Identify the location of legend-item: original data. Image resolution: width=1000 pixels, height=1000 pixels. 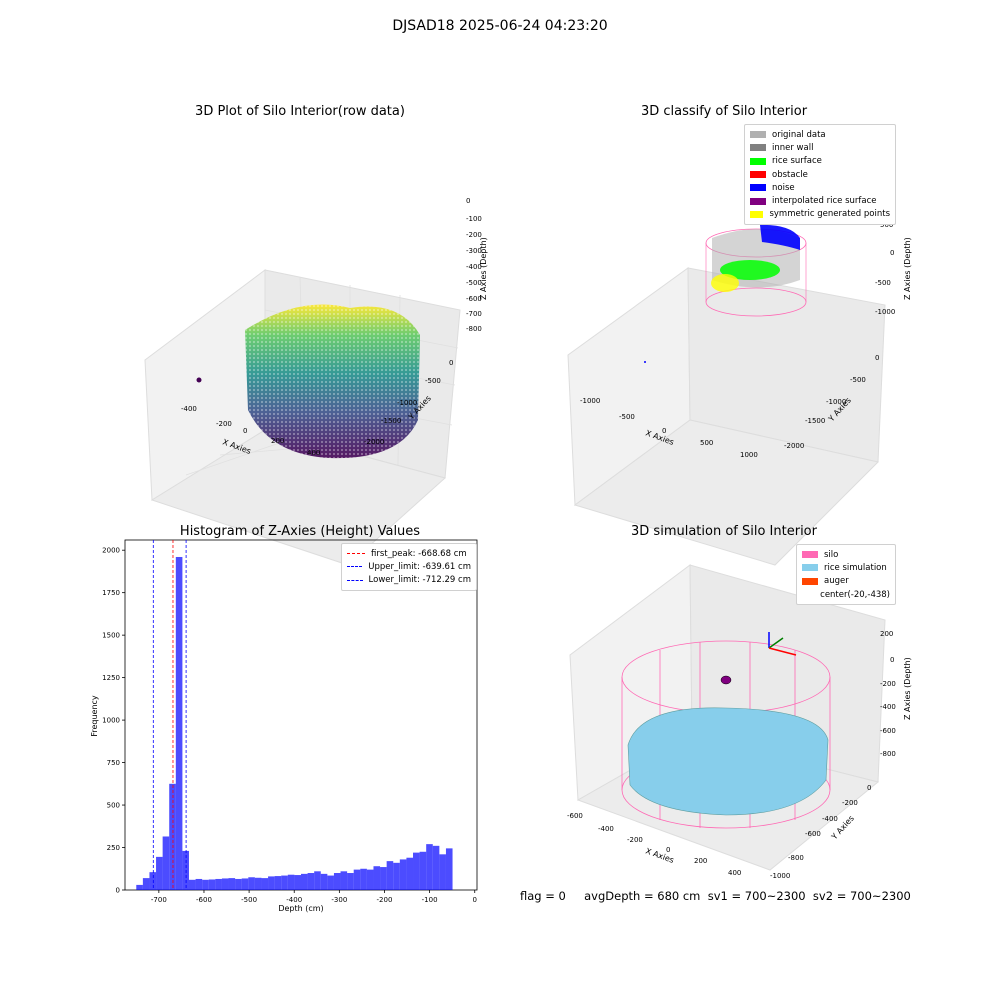
(820, 134).